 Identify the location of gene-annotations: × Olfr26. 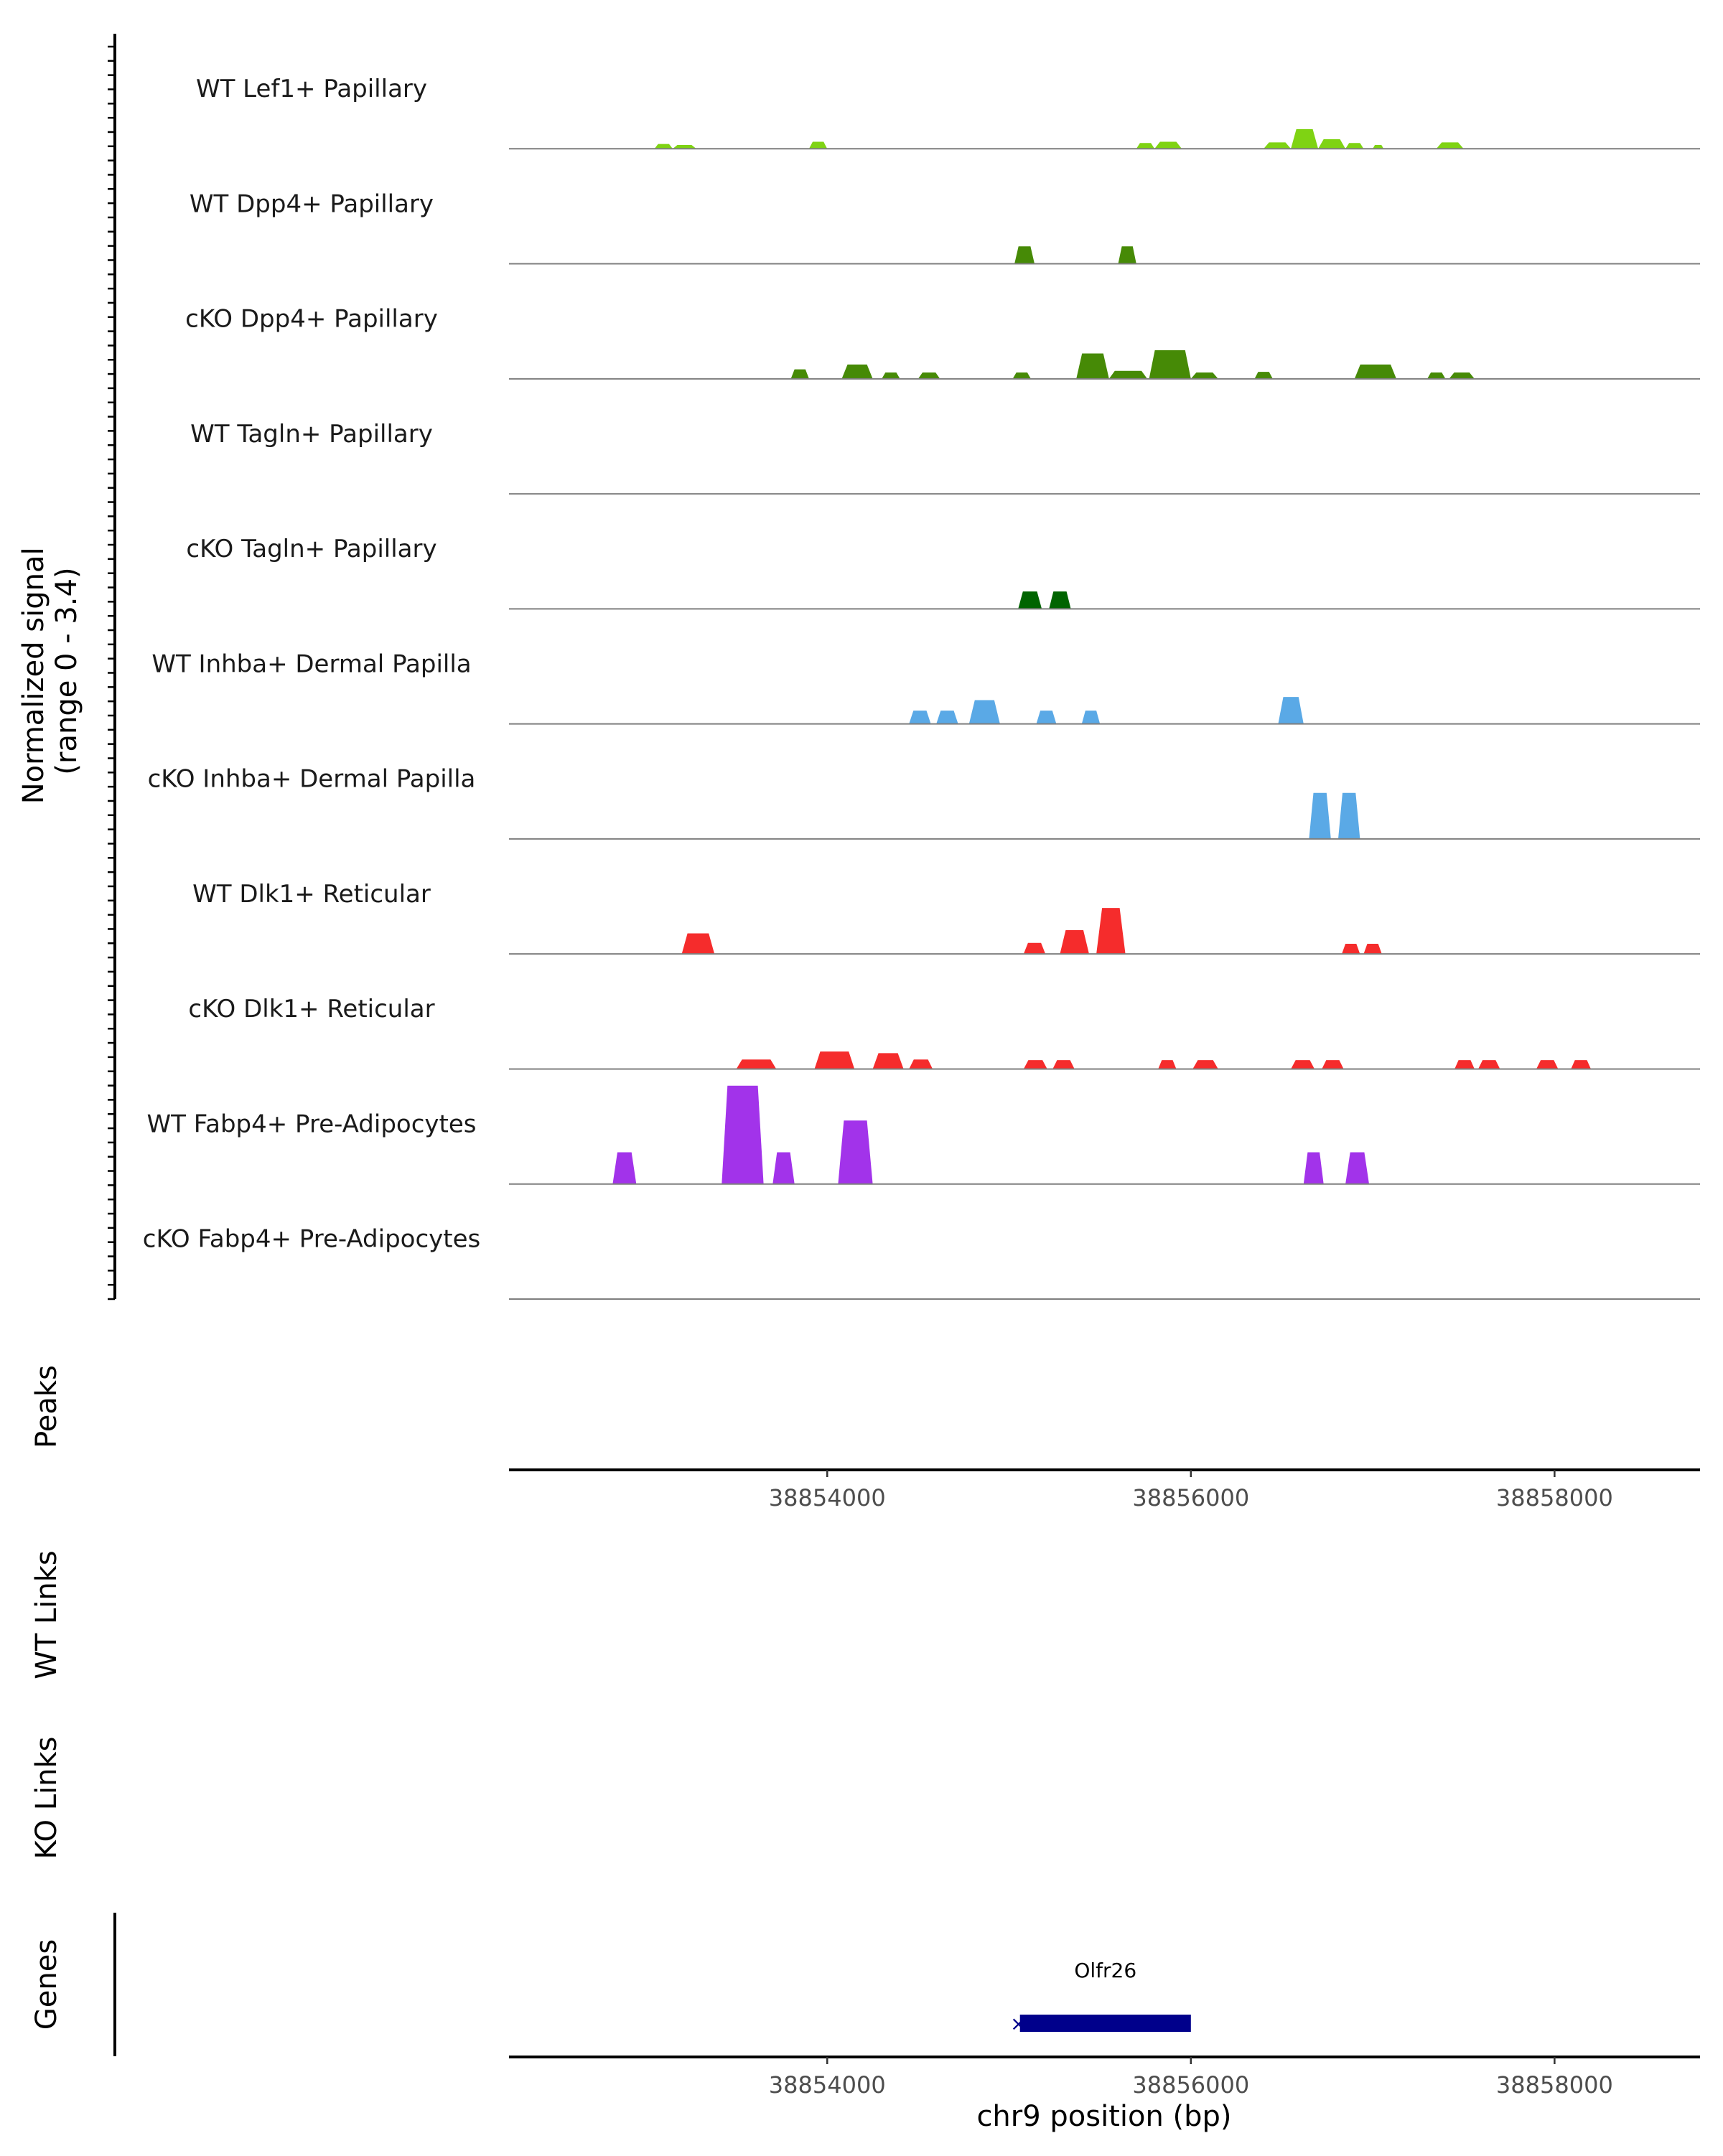
(1100, 1997).